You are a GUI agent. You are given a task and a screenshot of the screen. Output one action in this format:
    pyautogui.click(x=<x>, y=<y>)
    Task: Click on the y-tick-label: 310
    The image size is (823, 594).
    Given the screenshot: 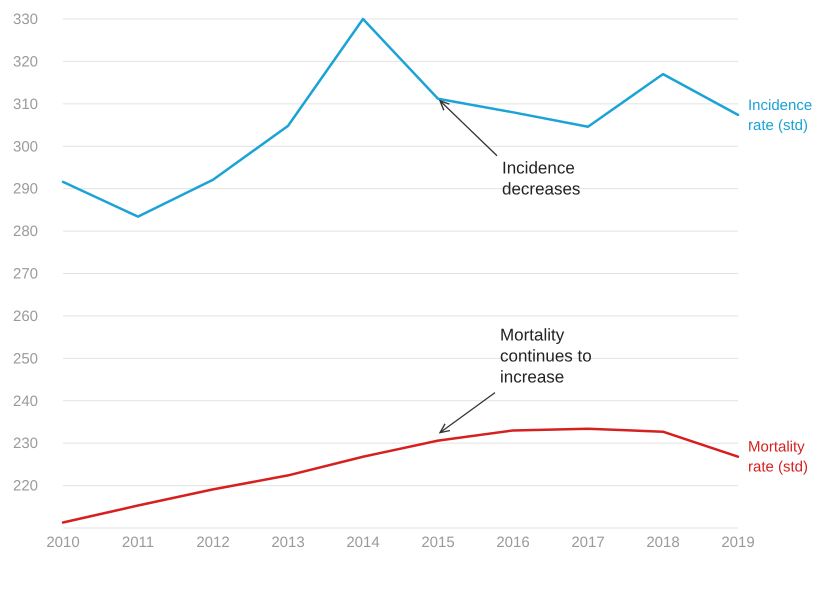 What is the action you would take?
    pyautogui.click(x=25, y=104)
    